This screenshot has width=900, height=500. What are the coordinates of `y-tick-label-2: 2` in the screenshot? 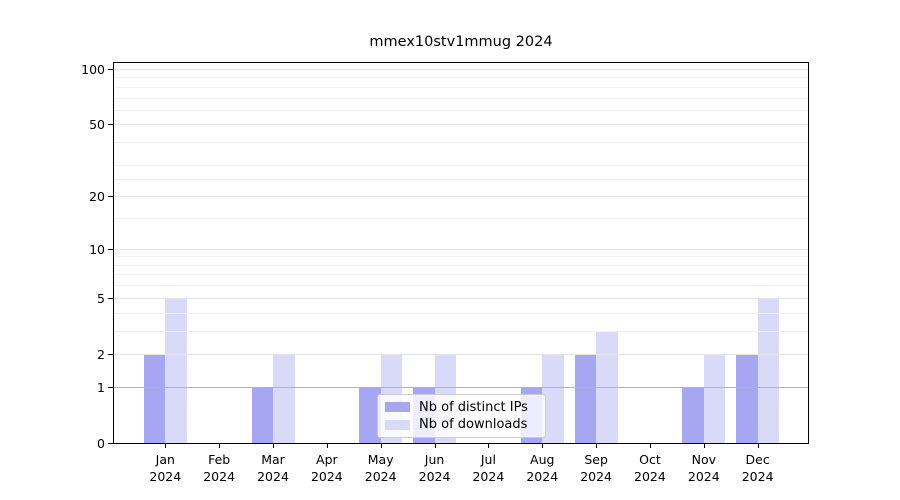 It's located at (101, 354).